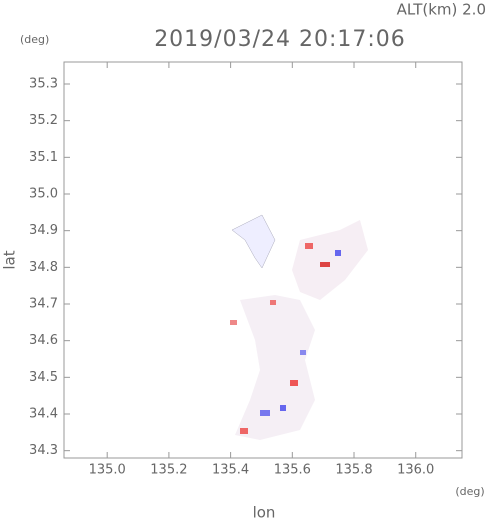 The height and width of the screenshot is (521, 491). What do you see at coordinates (43, 230) in the screenshot?
I see `y-tick-label: 34.9` at bounding box center [43, 230].